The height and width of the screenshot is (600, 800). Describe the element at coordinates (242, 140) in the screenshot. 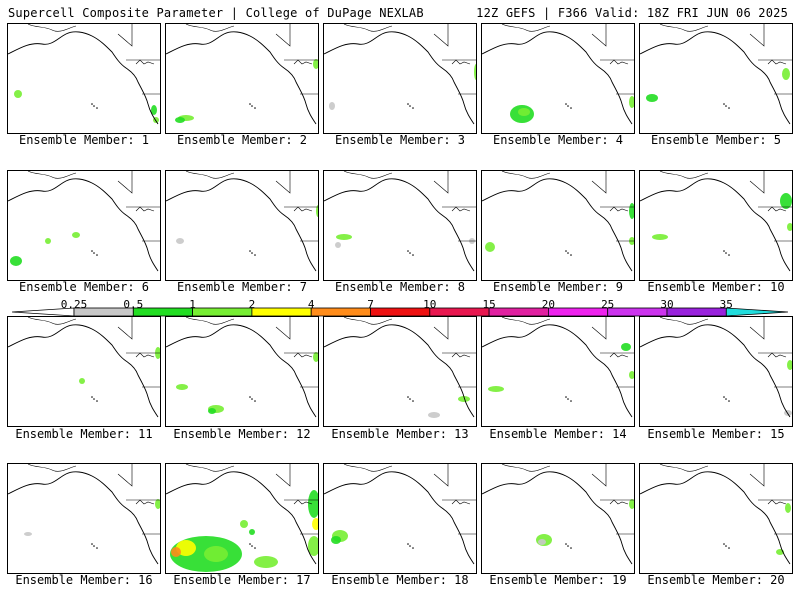

I see `panel-caption: Ensemble Member: 2` at that location.